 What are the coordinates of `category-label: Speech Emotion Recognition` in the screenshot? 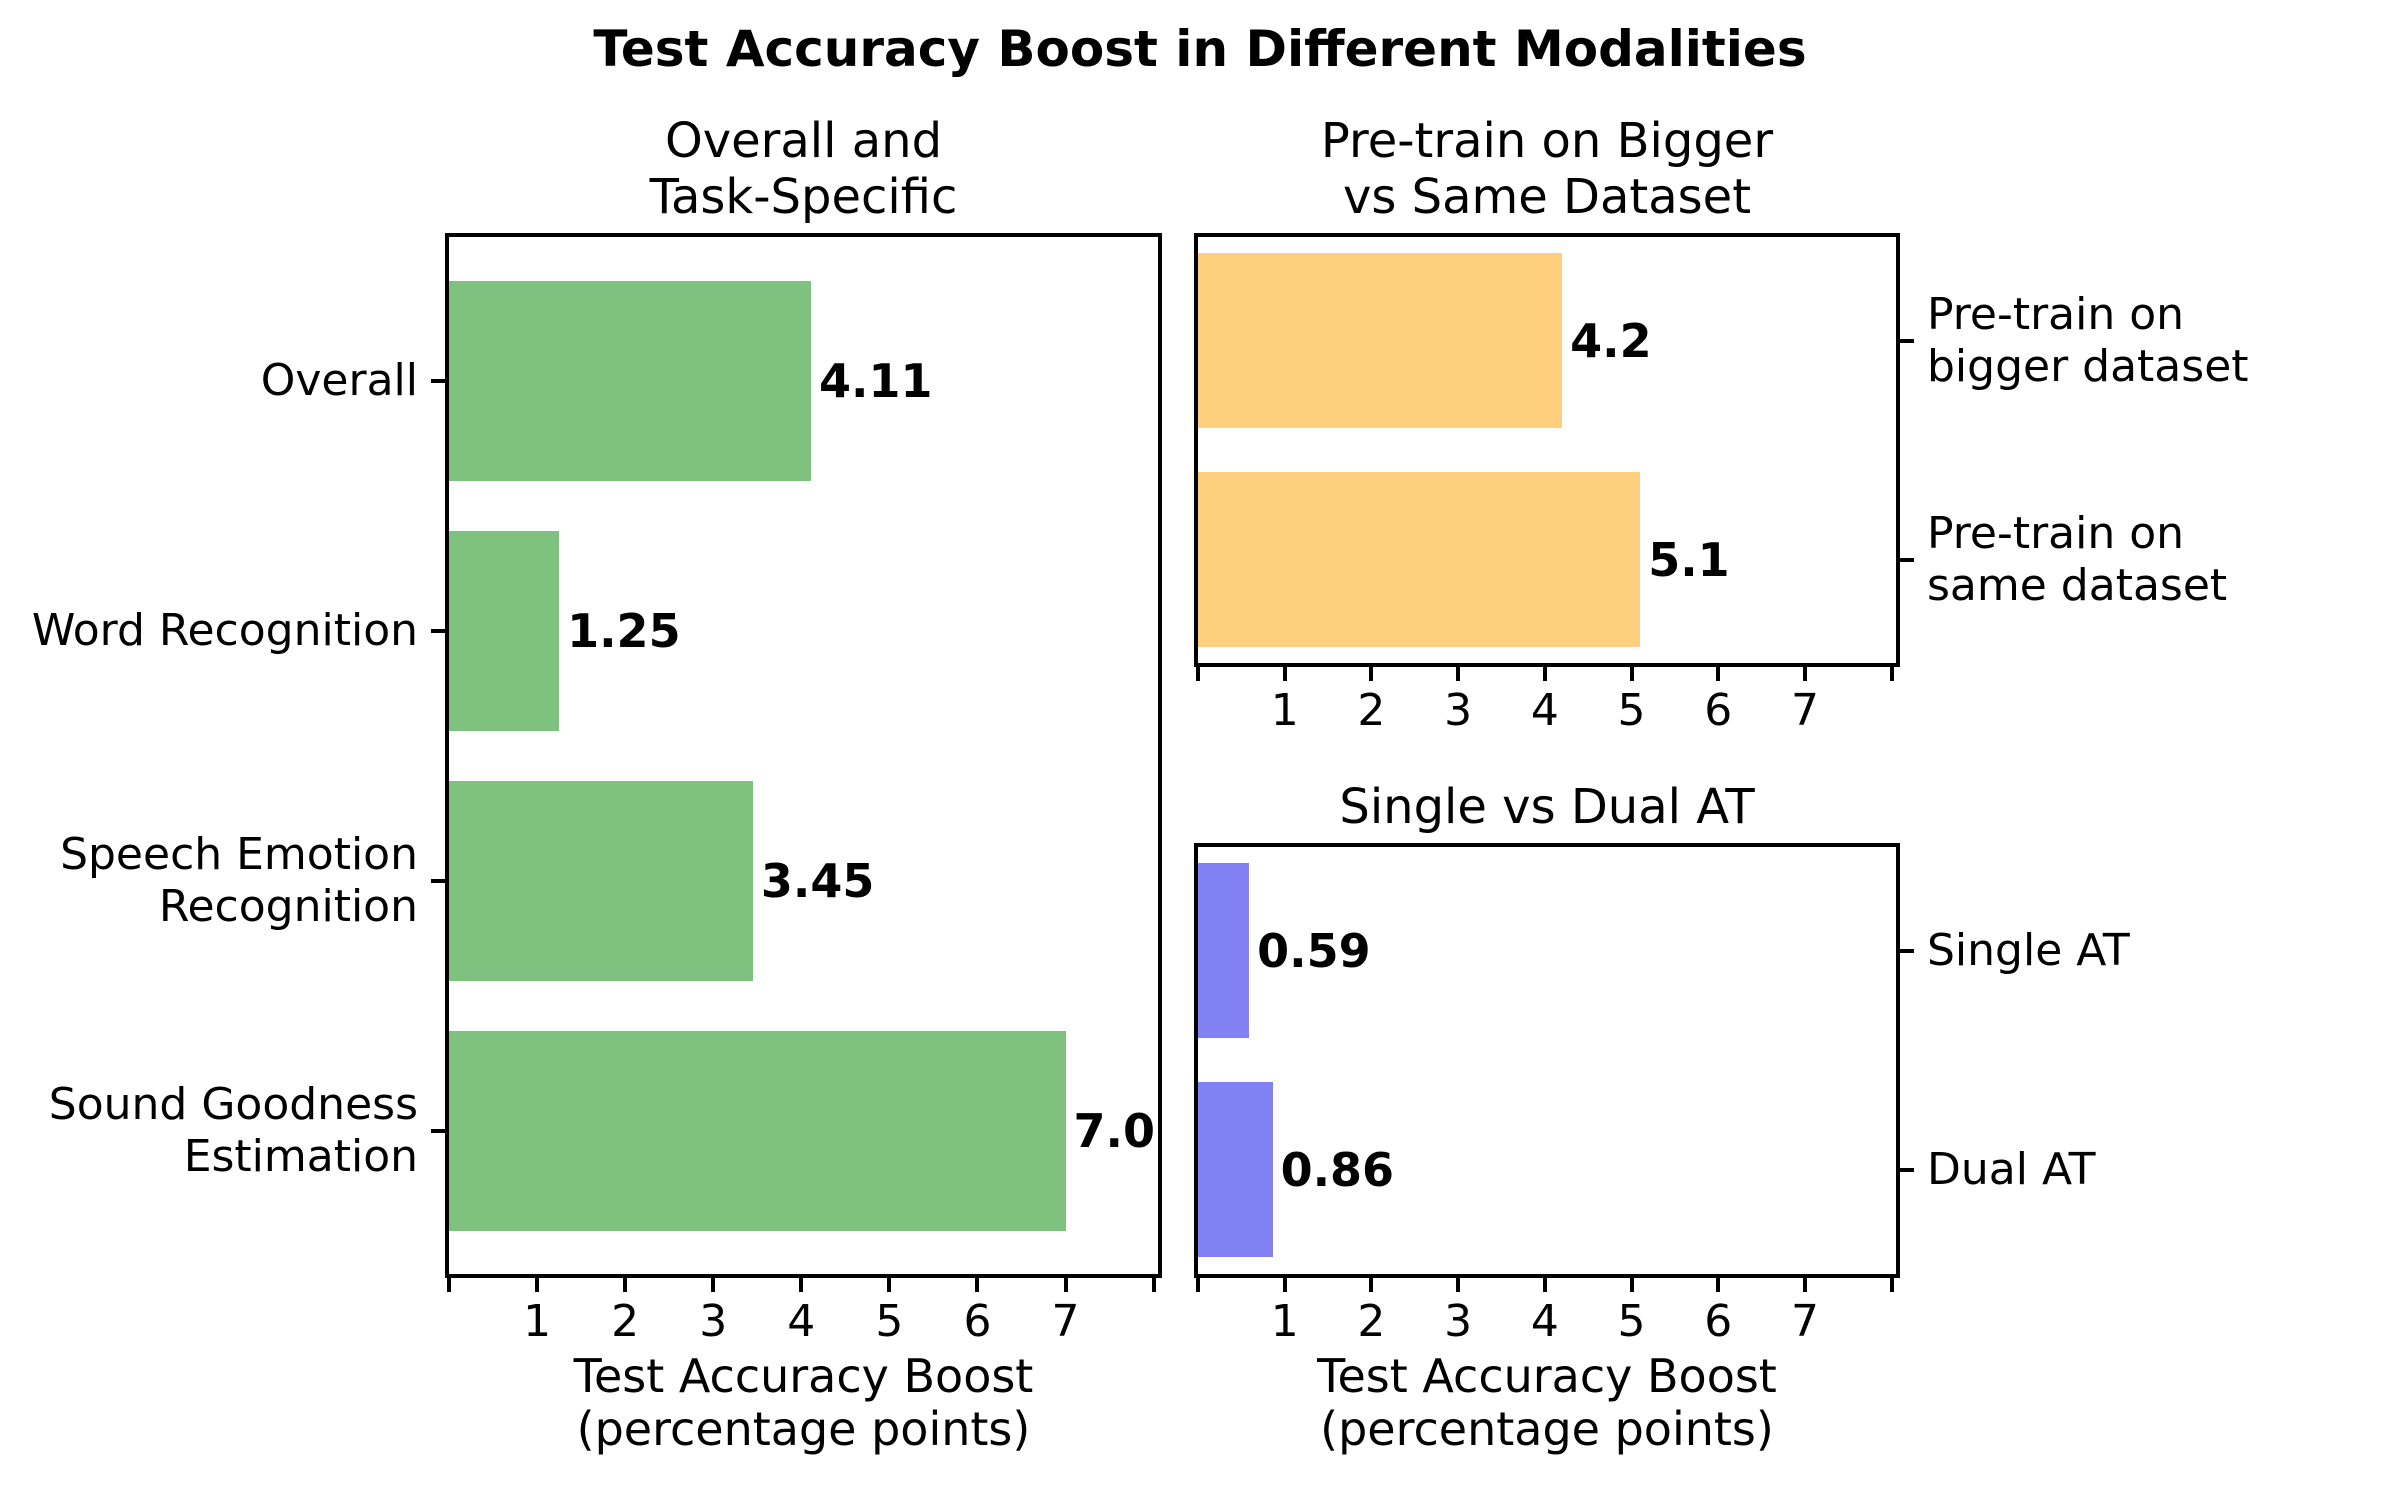 It's located at (239, 881).